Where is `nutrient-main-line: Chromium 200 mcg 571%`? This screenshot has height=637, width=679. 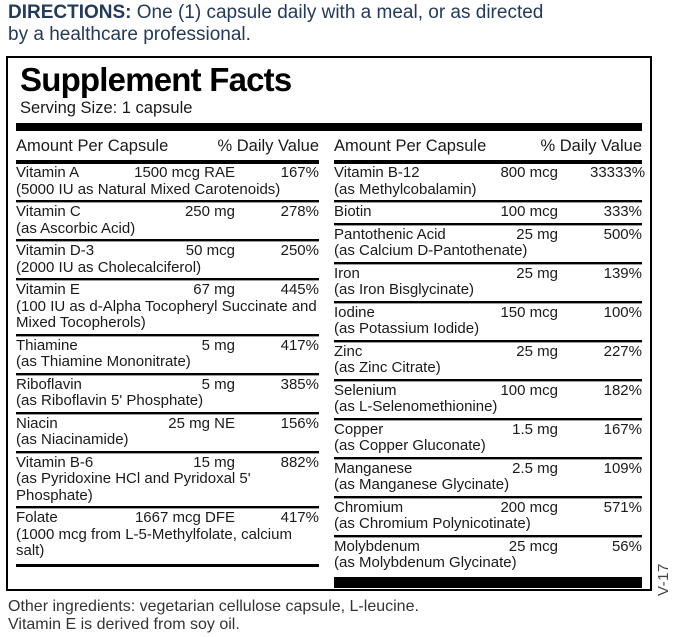
nutrient-main-line: Chromium 200 mcg 571% is located at coordinates (488, 507).